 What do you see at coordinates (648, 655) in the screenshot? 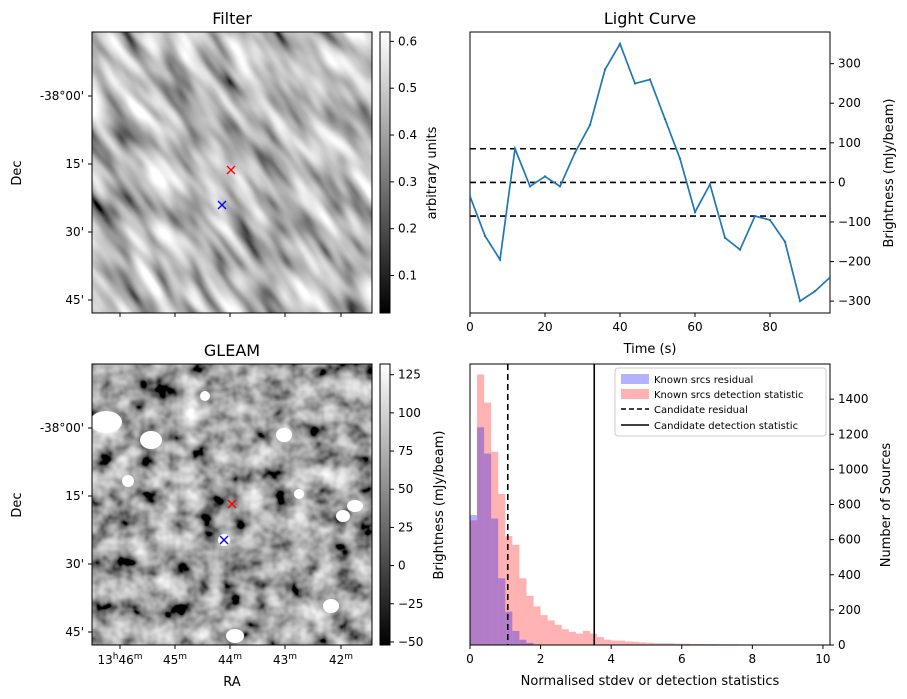
I see `histogram-x-axis: 0 2 4 6 8 10` at bounding box center [648, 655].